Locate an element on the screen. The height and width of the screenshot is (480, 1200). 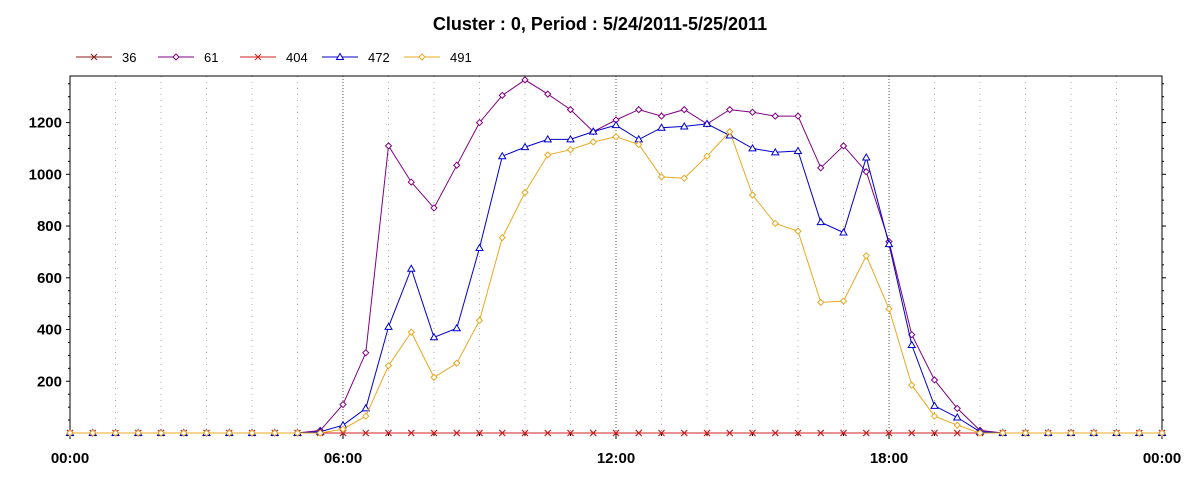
legend-label: 36 is located at coordinates (129, 57).